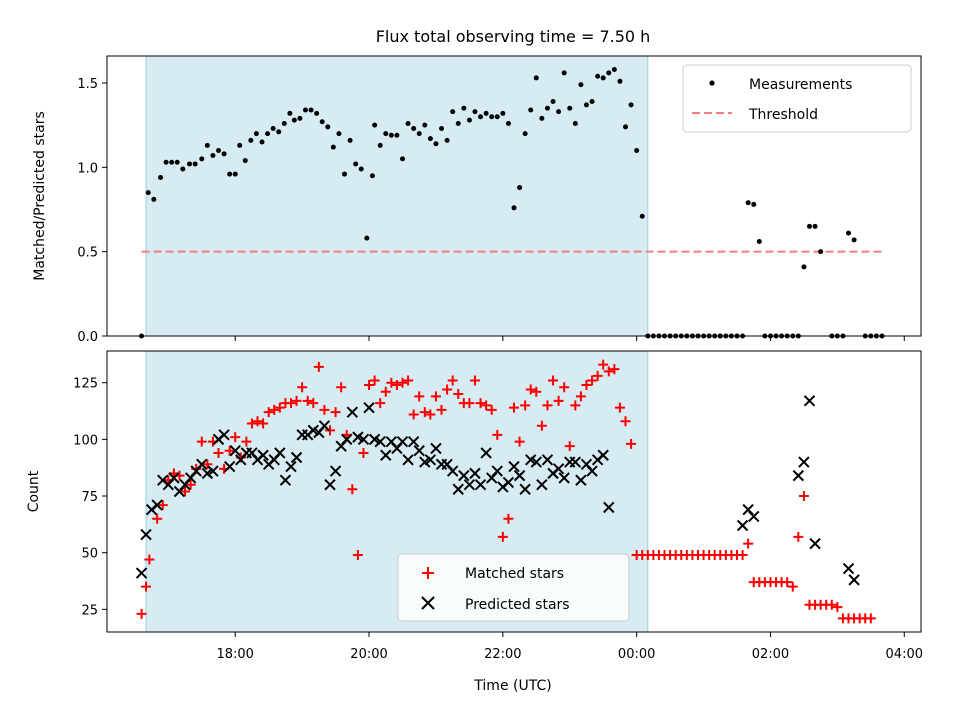  What do you see at coordinates (770, 654) in the screenshot?
I see `x-tick-label: 02:00` at bounding box center [770, 654].